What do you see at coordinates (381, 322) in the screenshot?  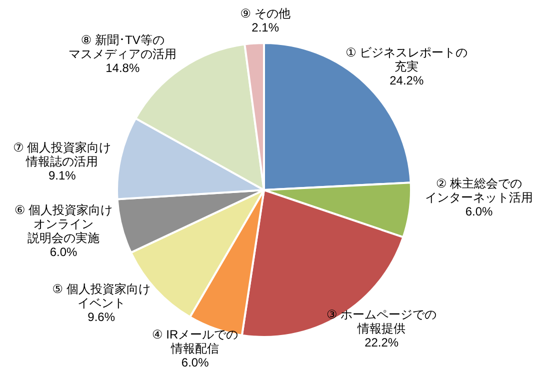 I see `slice-label: ③ ホームページでの情報提供` at bounding box center [381, 322].